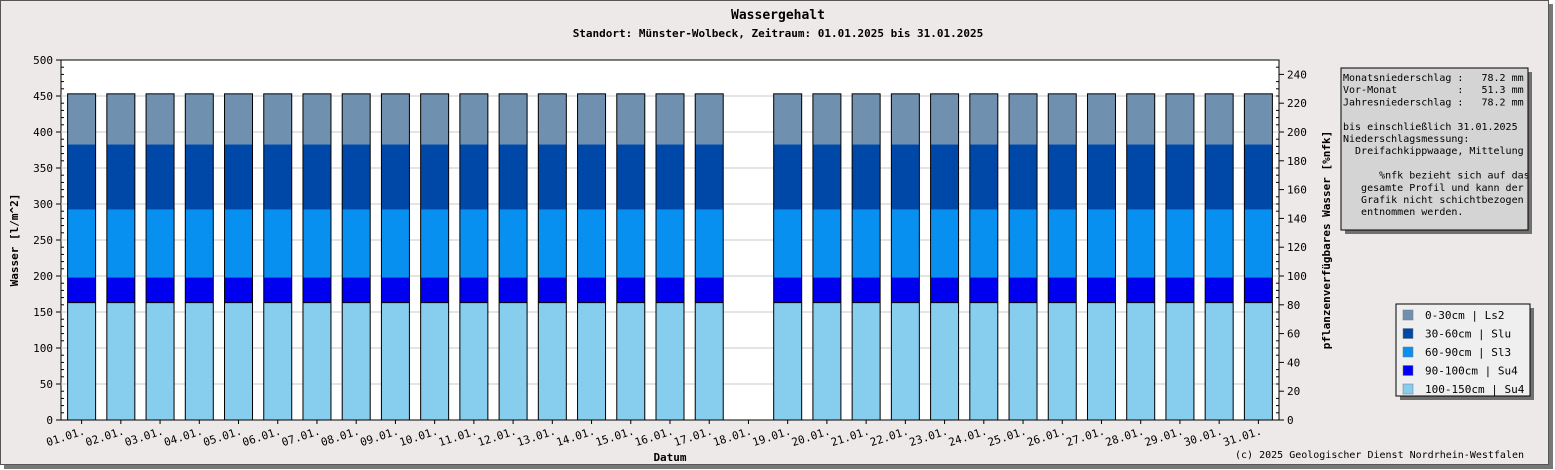  What do you see at coordinates (1101, 243) in the screenshot?
I see `bar-segment-27.01.-2` at bounding box center [1101, 243].